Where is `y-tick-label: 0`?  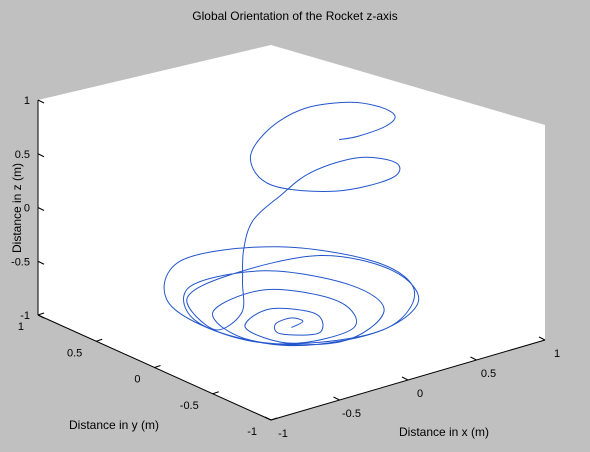 y-tick-label: 0 is located at coordinates (137, 380).